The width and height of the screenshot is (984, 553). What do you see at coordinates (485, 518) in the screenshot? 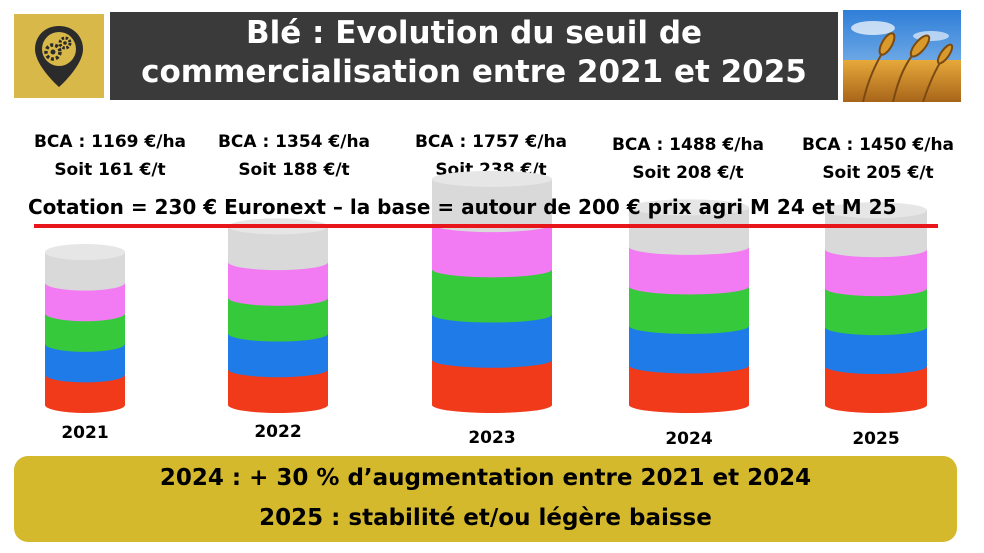
I see `footer-line-2: 2025 : stabilité et/ou légère baisse` at bounding box center [485, 518].